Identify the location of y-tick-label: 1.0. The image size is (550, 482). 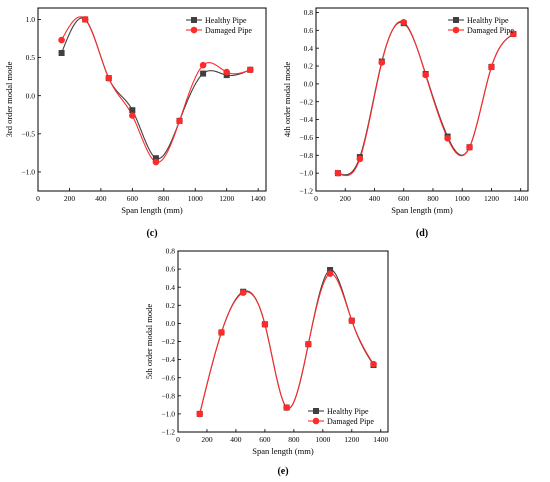
(31, 19).